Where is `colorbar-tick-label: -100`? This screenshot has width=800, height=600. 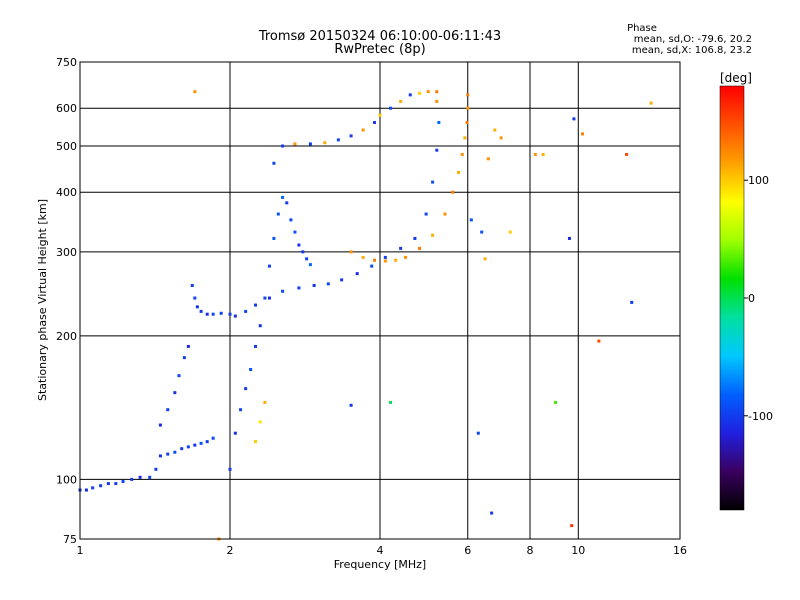
colorbar-tick-label: -100 is located at coordinates (760, 416).